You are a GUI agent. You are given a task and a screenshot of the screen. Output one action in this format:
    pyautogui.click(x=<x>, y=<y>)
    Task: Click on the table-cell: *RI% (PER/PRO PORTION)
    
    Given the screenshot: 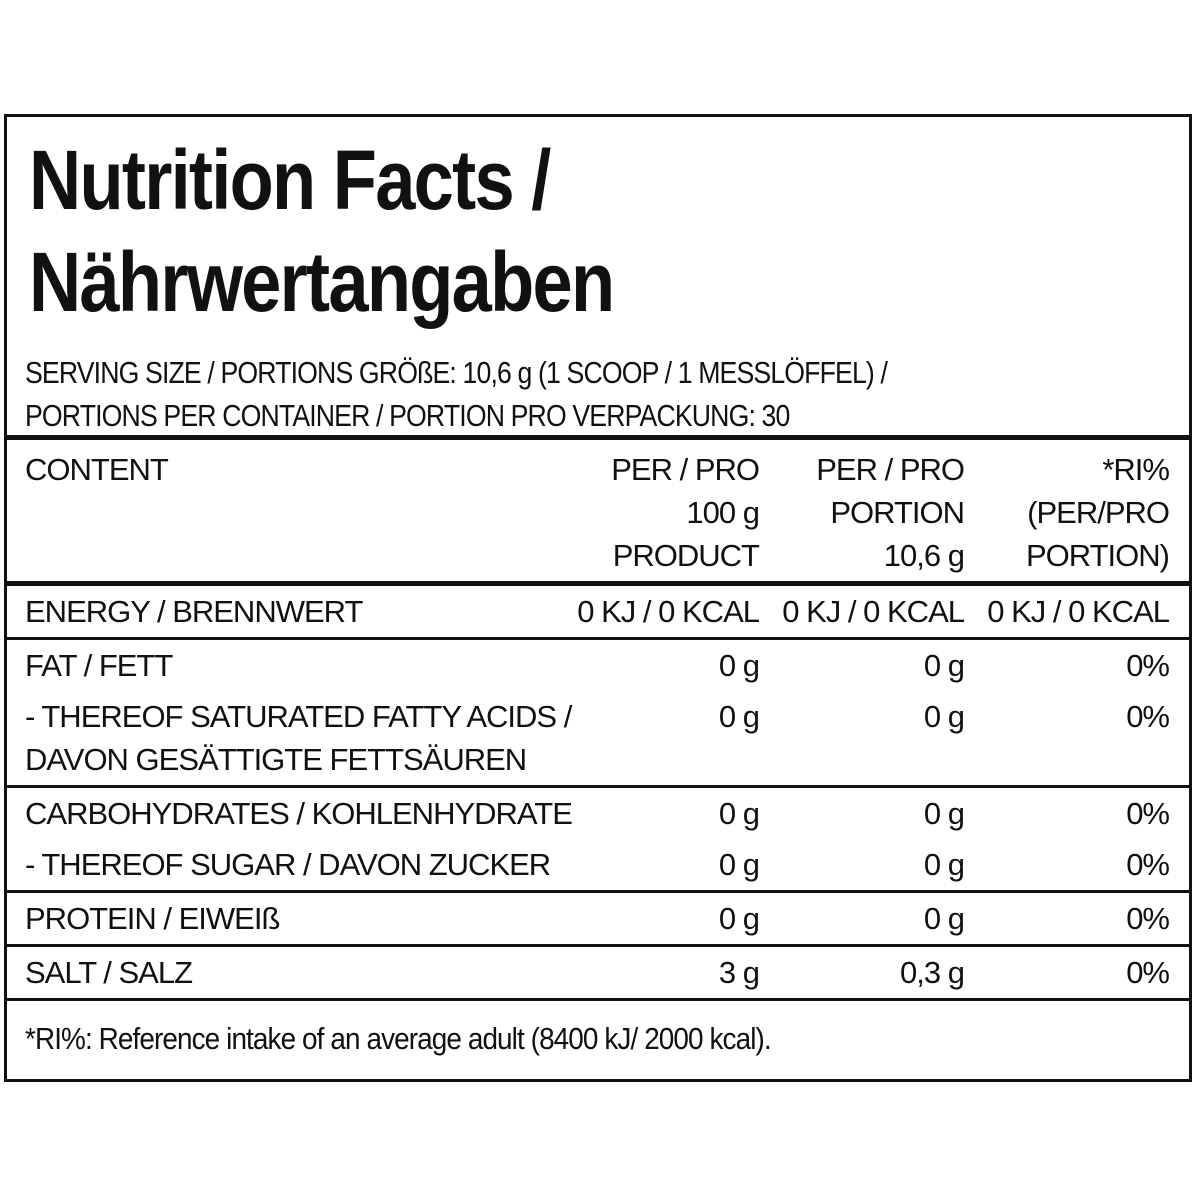 What is the action you would take?
    pyautogui.click(x=1086, y=509)
    